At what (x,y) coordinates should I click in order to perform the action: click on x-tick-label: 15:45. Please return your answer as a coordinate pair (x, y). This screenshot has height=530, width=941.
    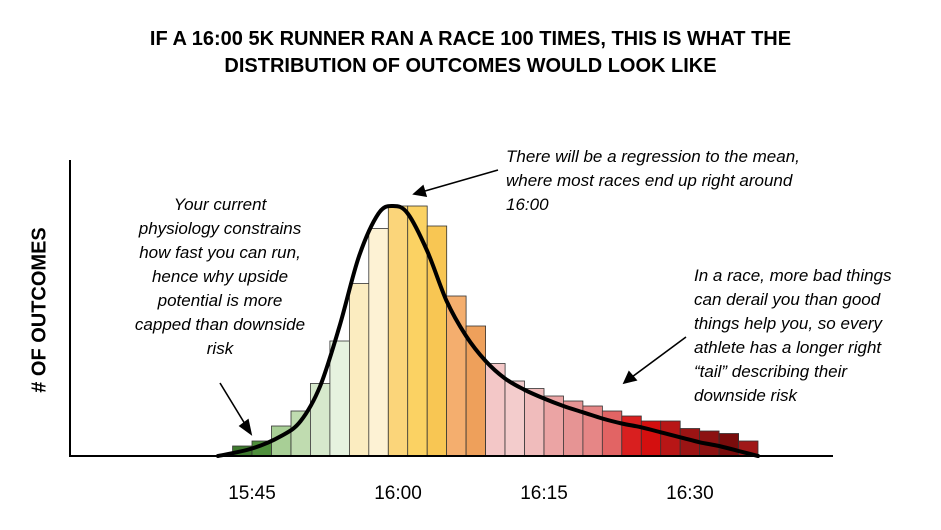
    Looking at the image, I should click on (252, 493).